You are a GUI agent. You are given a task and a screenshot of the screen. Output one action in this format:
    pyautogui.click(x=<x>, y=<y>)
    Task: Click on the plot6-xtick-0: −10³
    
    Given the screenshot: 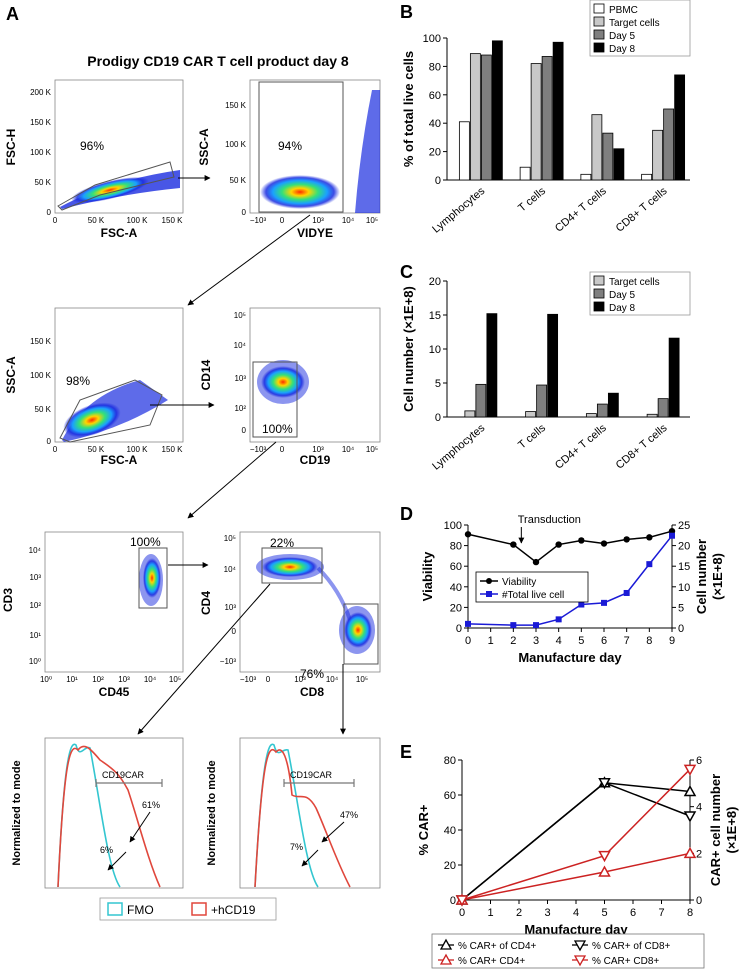 What is the action you would take?
    pyautogui.click(x=248, y=679)
    